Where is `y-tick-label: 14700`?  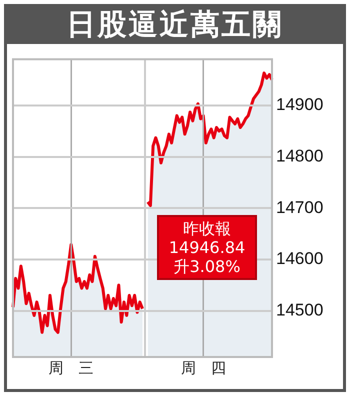
y-tick-label: 14700 is located at coordinates (300, 207).